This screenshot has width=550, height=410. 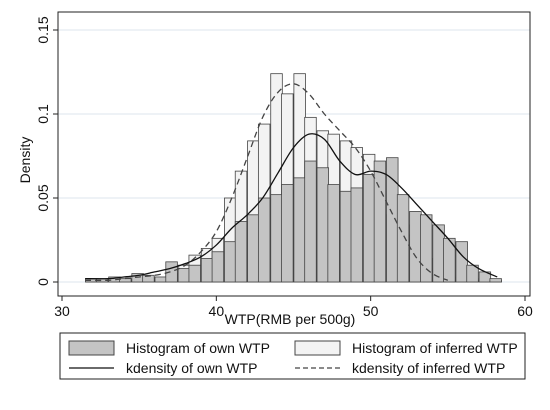 What do you see at coordinates (43, 282) in the screenshot?
I see `y-tick-label-0: 0` at bounding box center [43, 282].